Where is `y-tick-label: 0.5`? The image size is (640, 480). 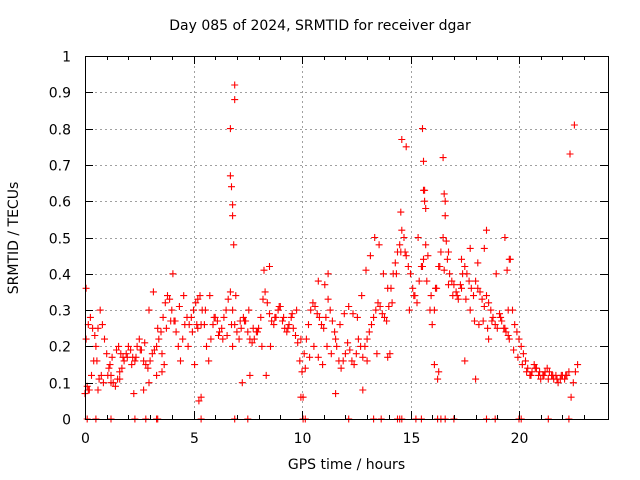
y-tick-label: 0.5 is located at coordinates (60, 240).